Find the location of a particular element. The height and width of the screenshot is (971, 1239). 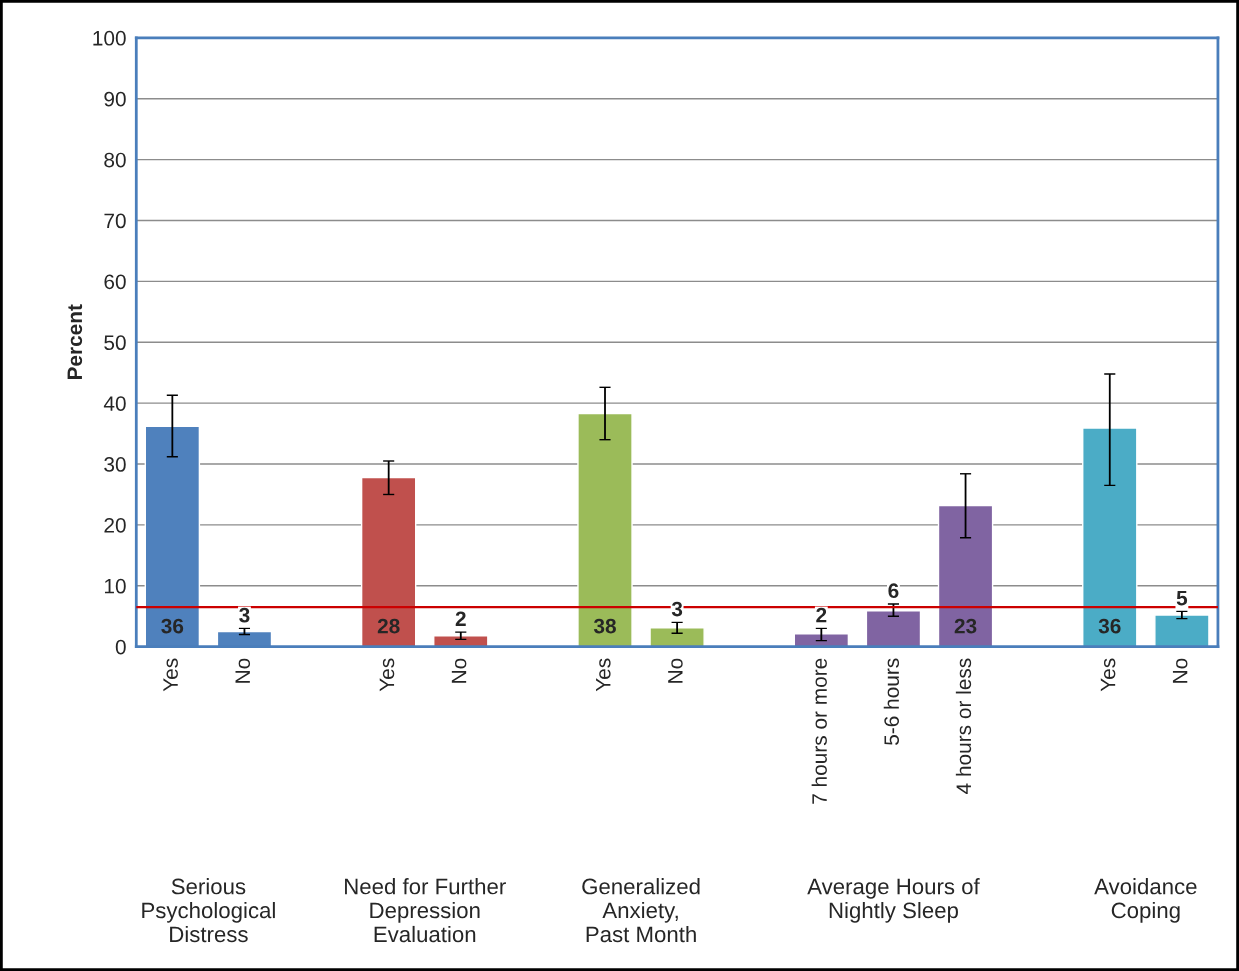

y-tick-label: 80 is located at coordinates (115, 160).